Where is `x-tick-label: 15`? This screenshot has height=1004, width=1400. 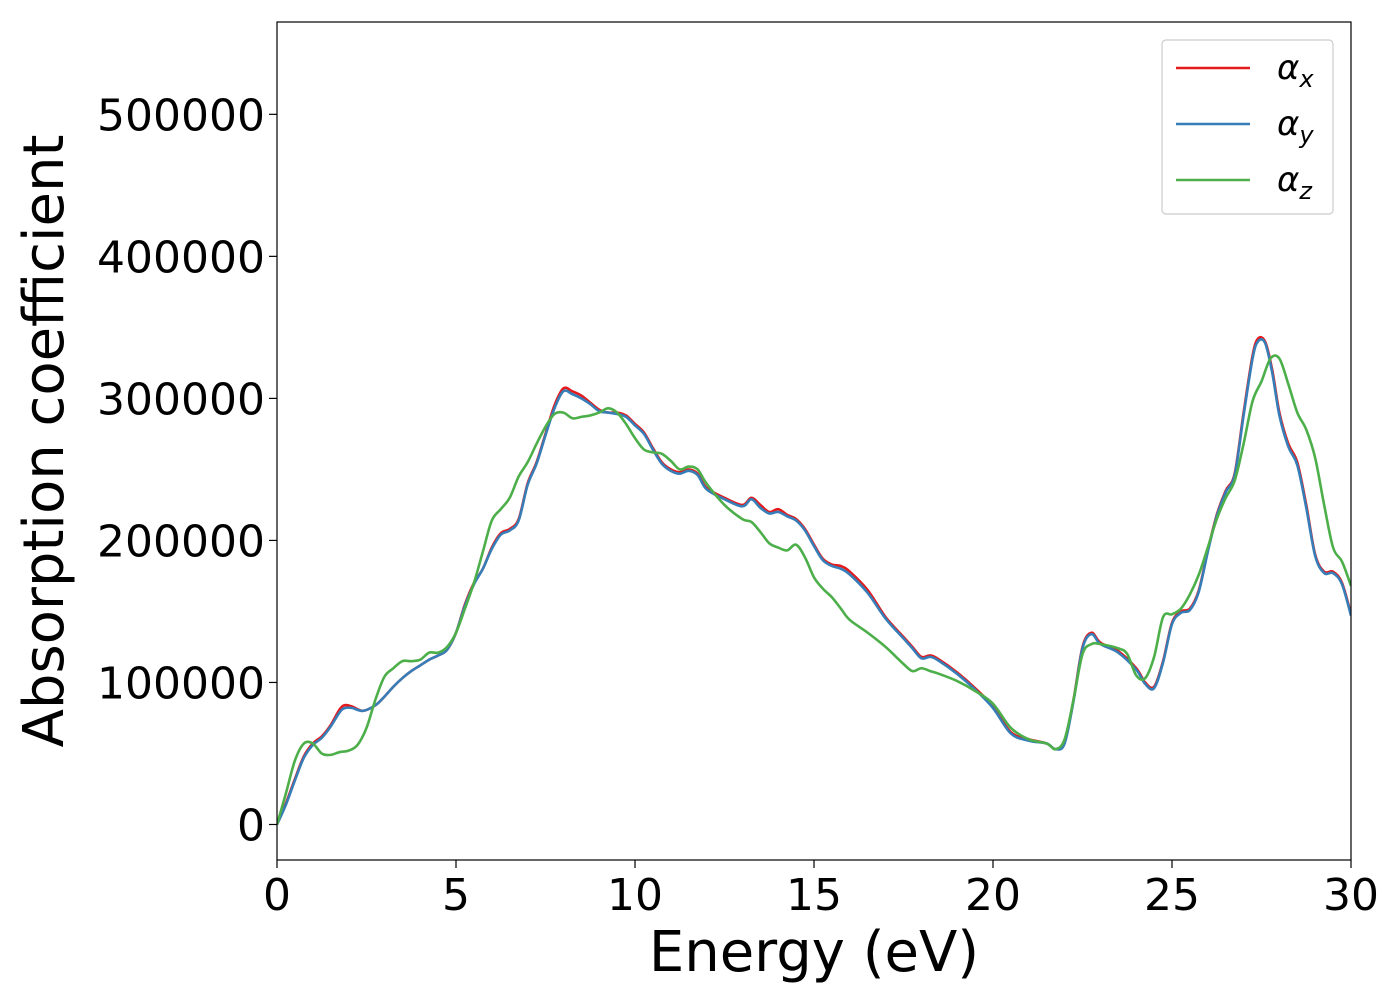 x-tick-label: 15 is located at coordinates (814, 895).